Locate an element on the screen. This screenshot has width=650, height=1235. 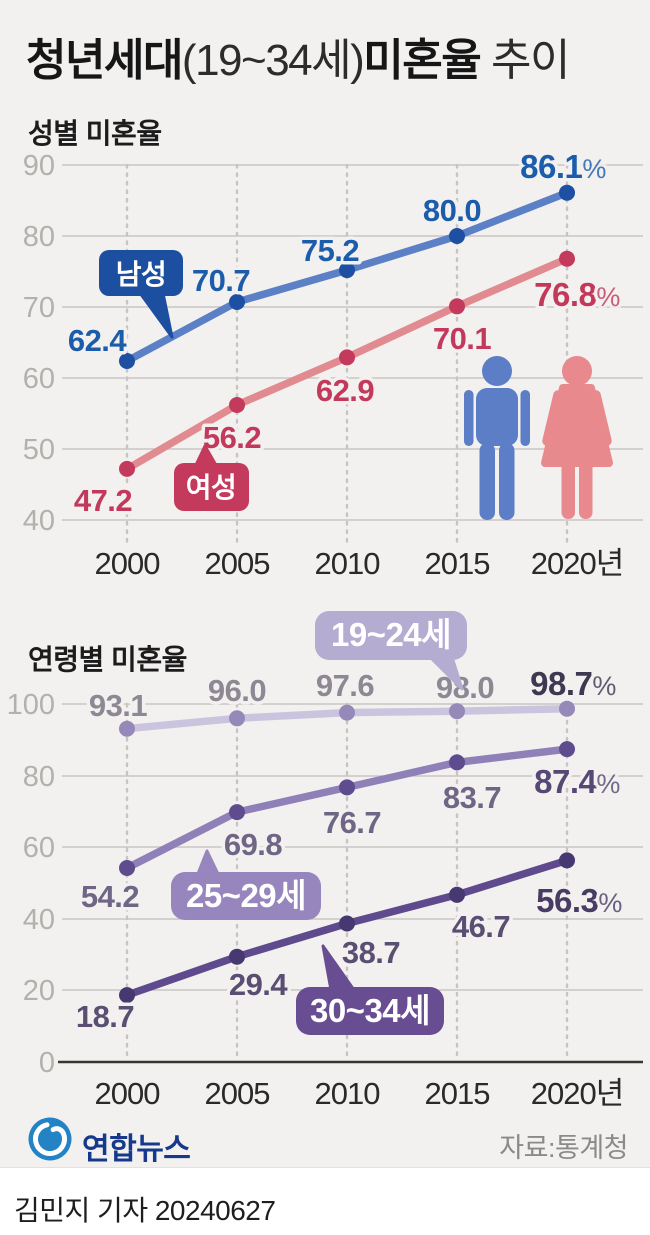
x-tick: 2020년 is located at coordinates (577, 563).